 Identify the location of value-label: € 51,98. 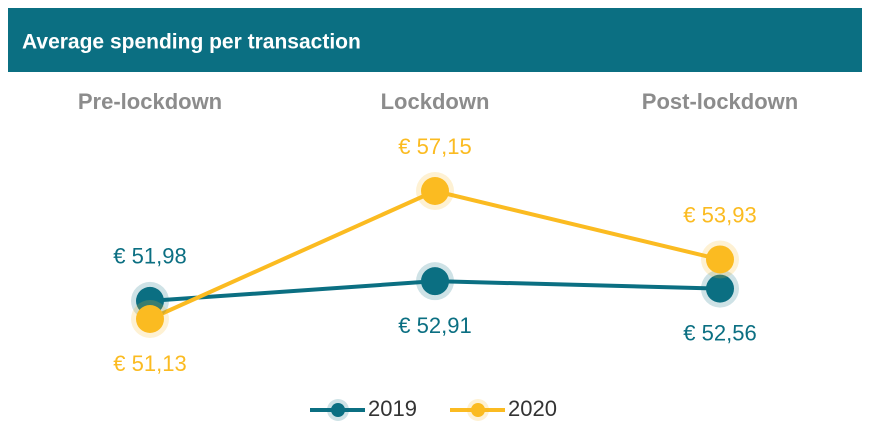
(149, 256).